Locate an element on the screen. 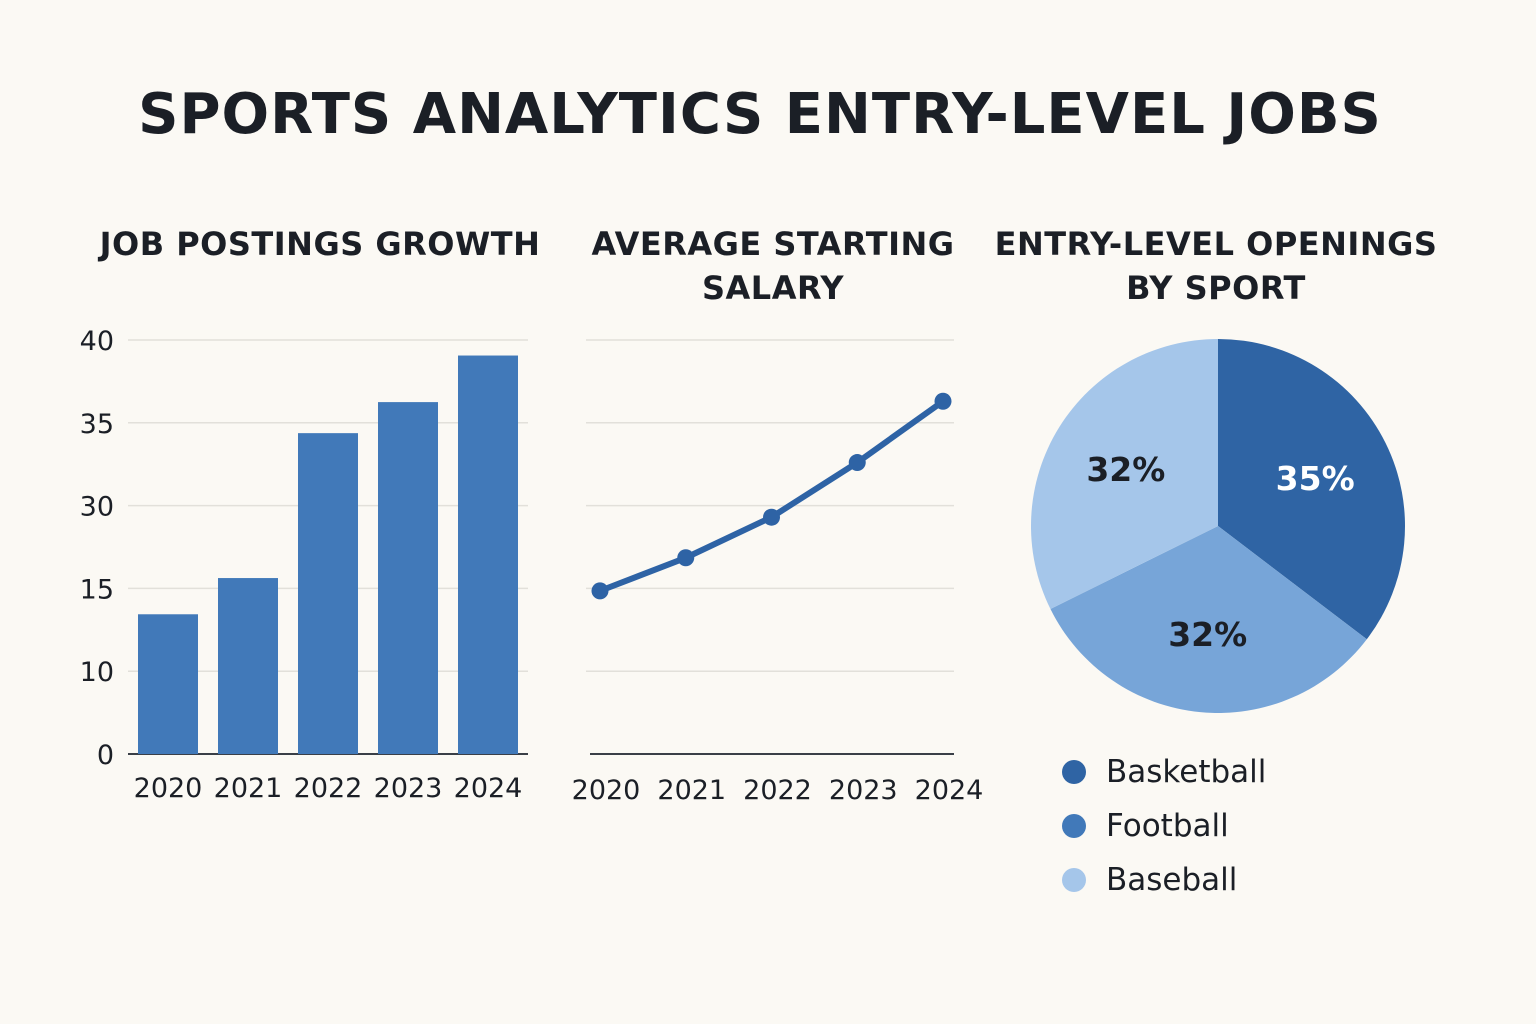 The height and width of the screenshot is (1024, 1536). bar-y-tick-label: 35 is located at coordinates (97, 424).